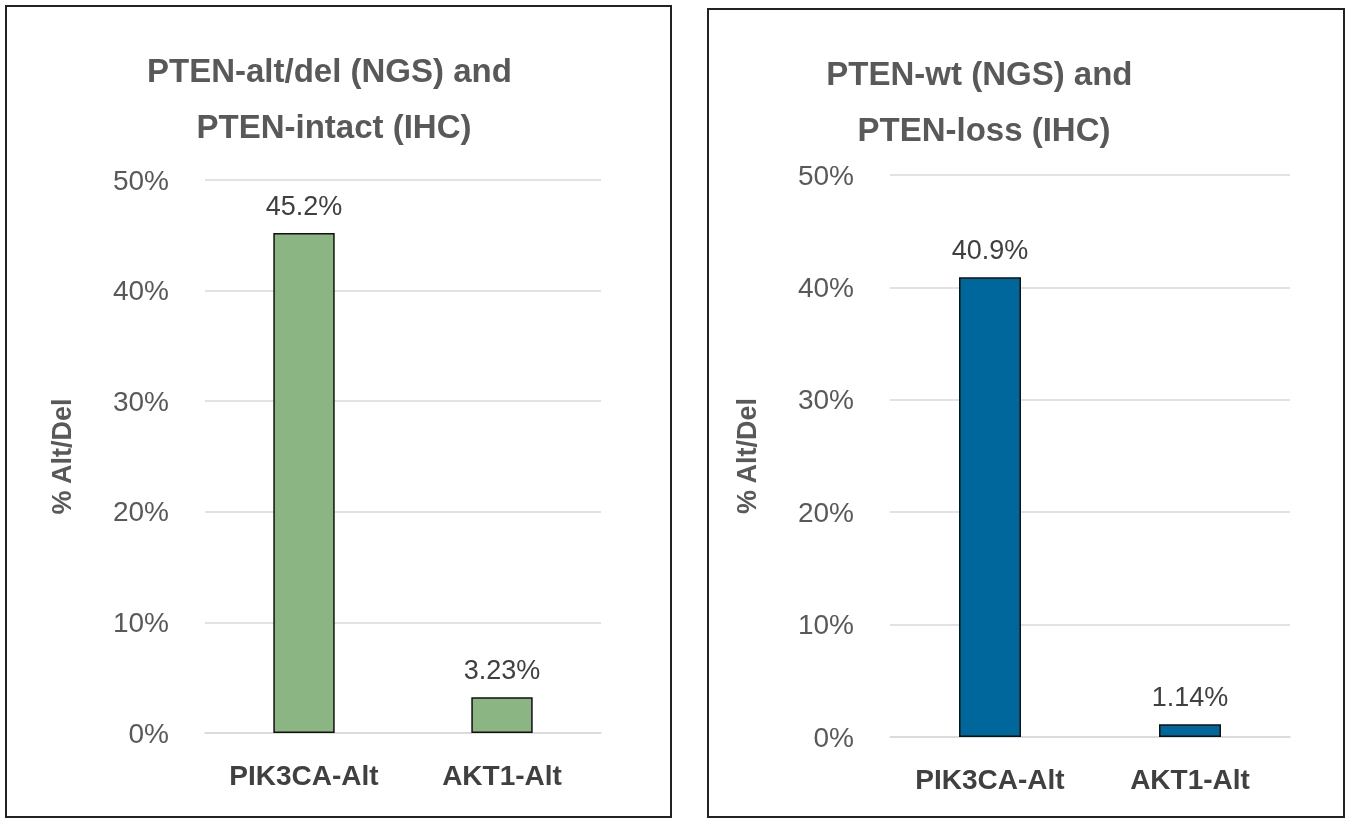 This screenshot has width=1345, height=818. Describe the element at coordinates (502, 669) in the screenshot. I see `data-label: 3.23%` at that location.